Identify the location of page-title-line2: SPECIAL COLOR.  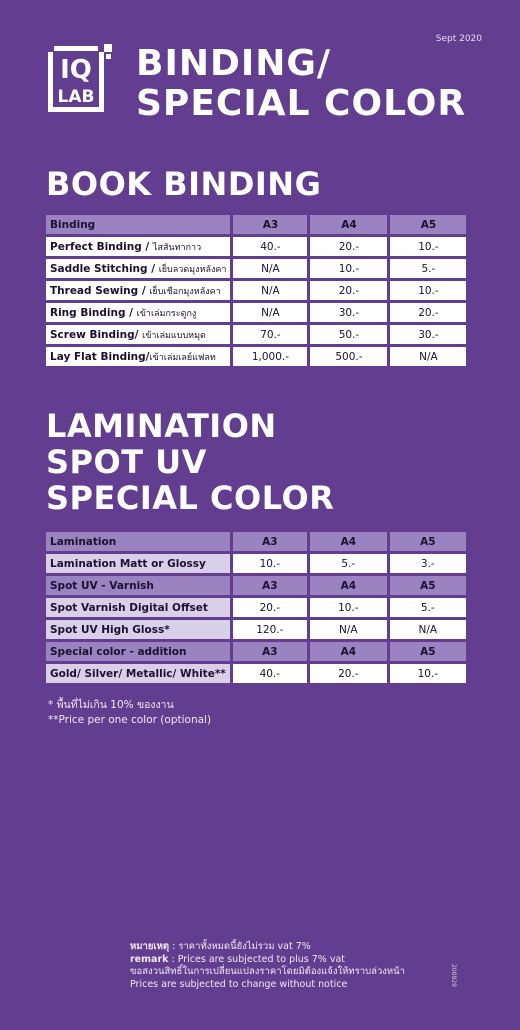
(301, 103).